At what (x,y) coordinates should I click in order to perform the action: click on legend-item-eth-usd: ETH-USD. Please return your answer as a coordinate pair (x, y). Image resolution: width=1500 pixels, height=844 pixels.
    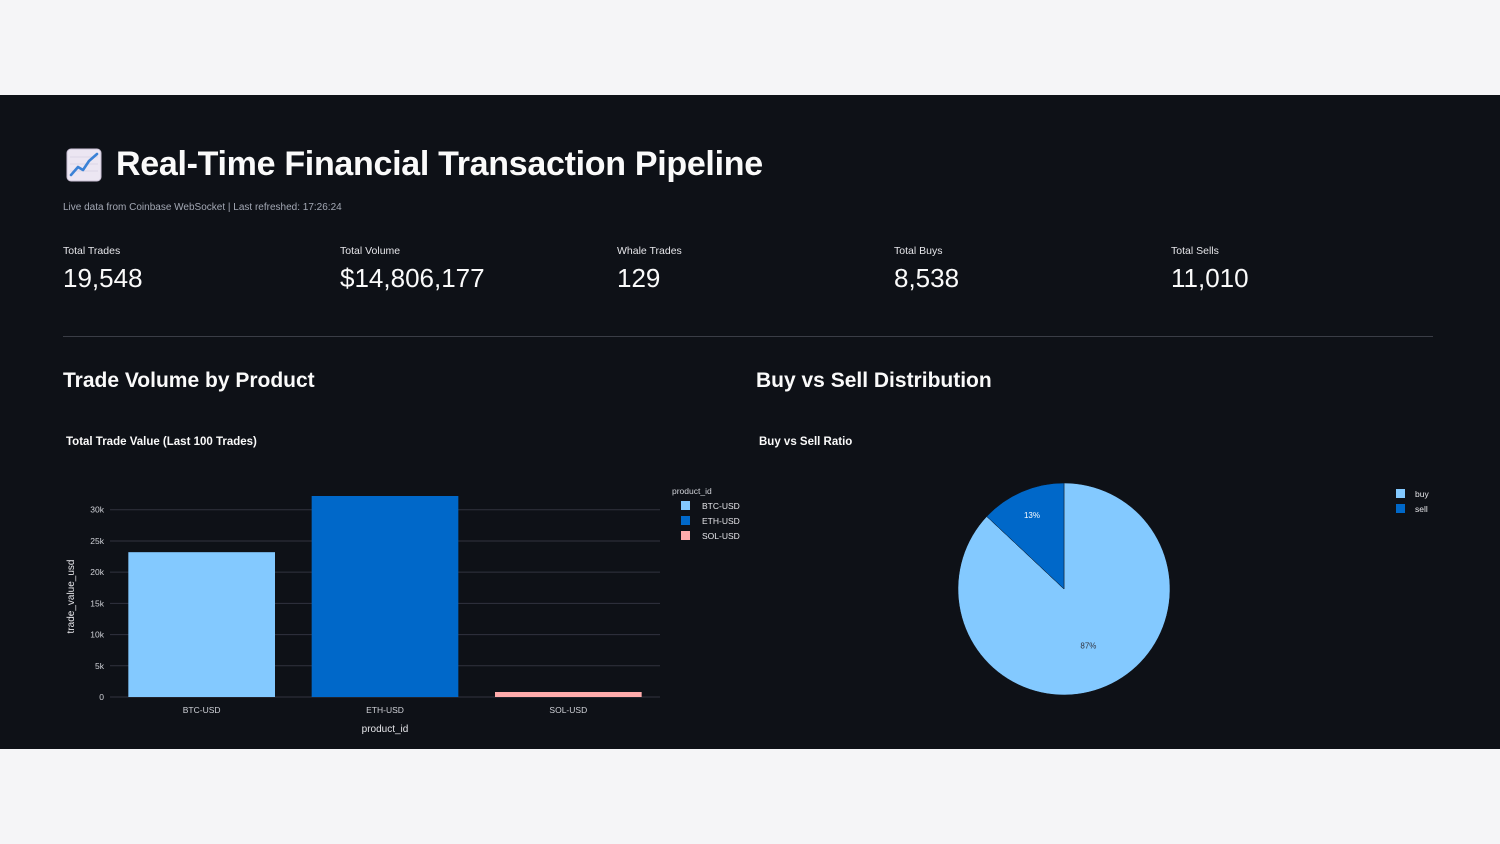
    Looking at the image, I should click on (721, 521).